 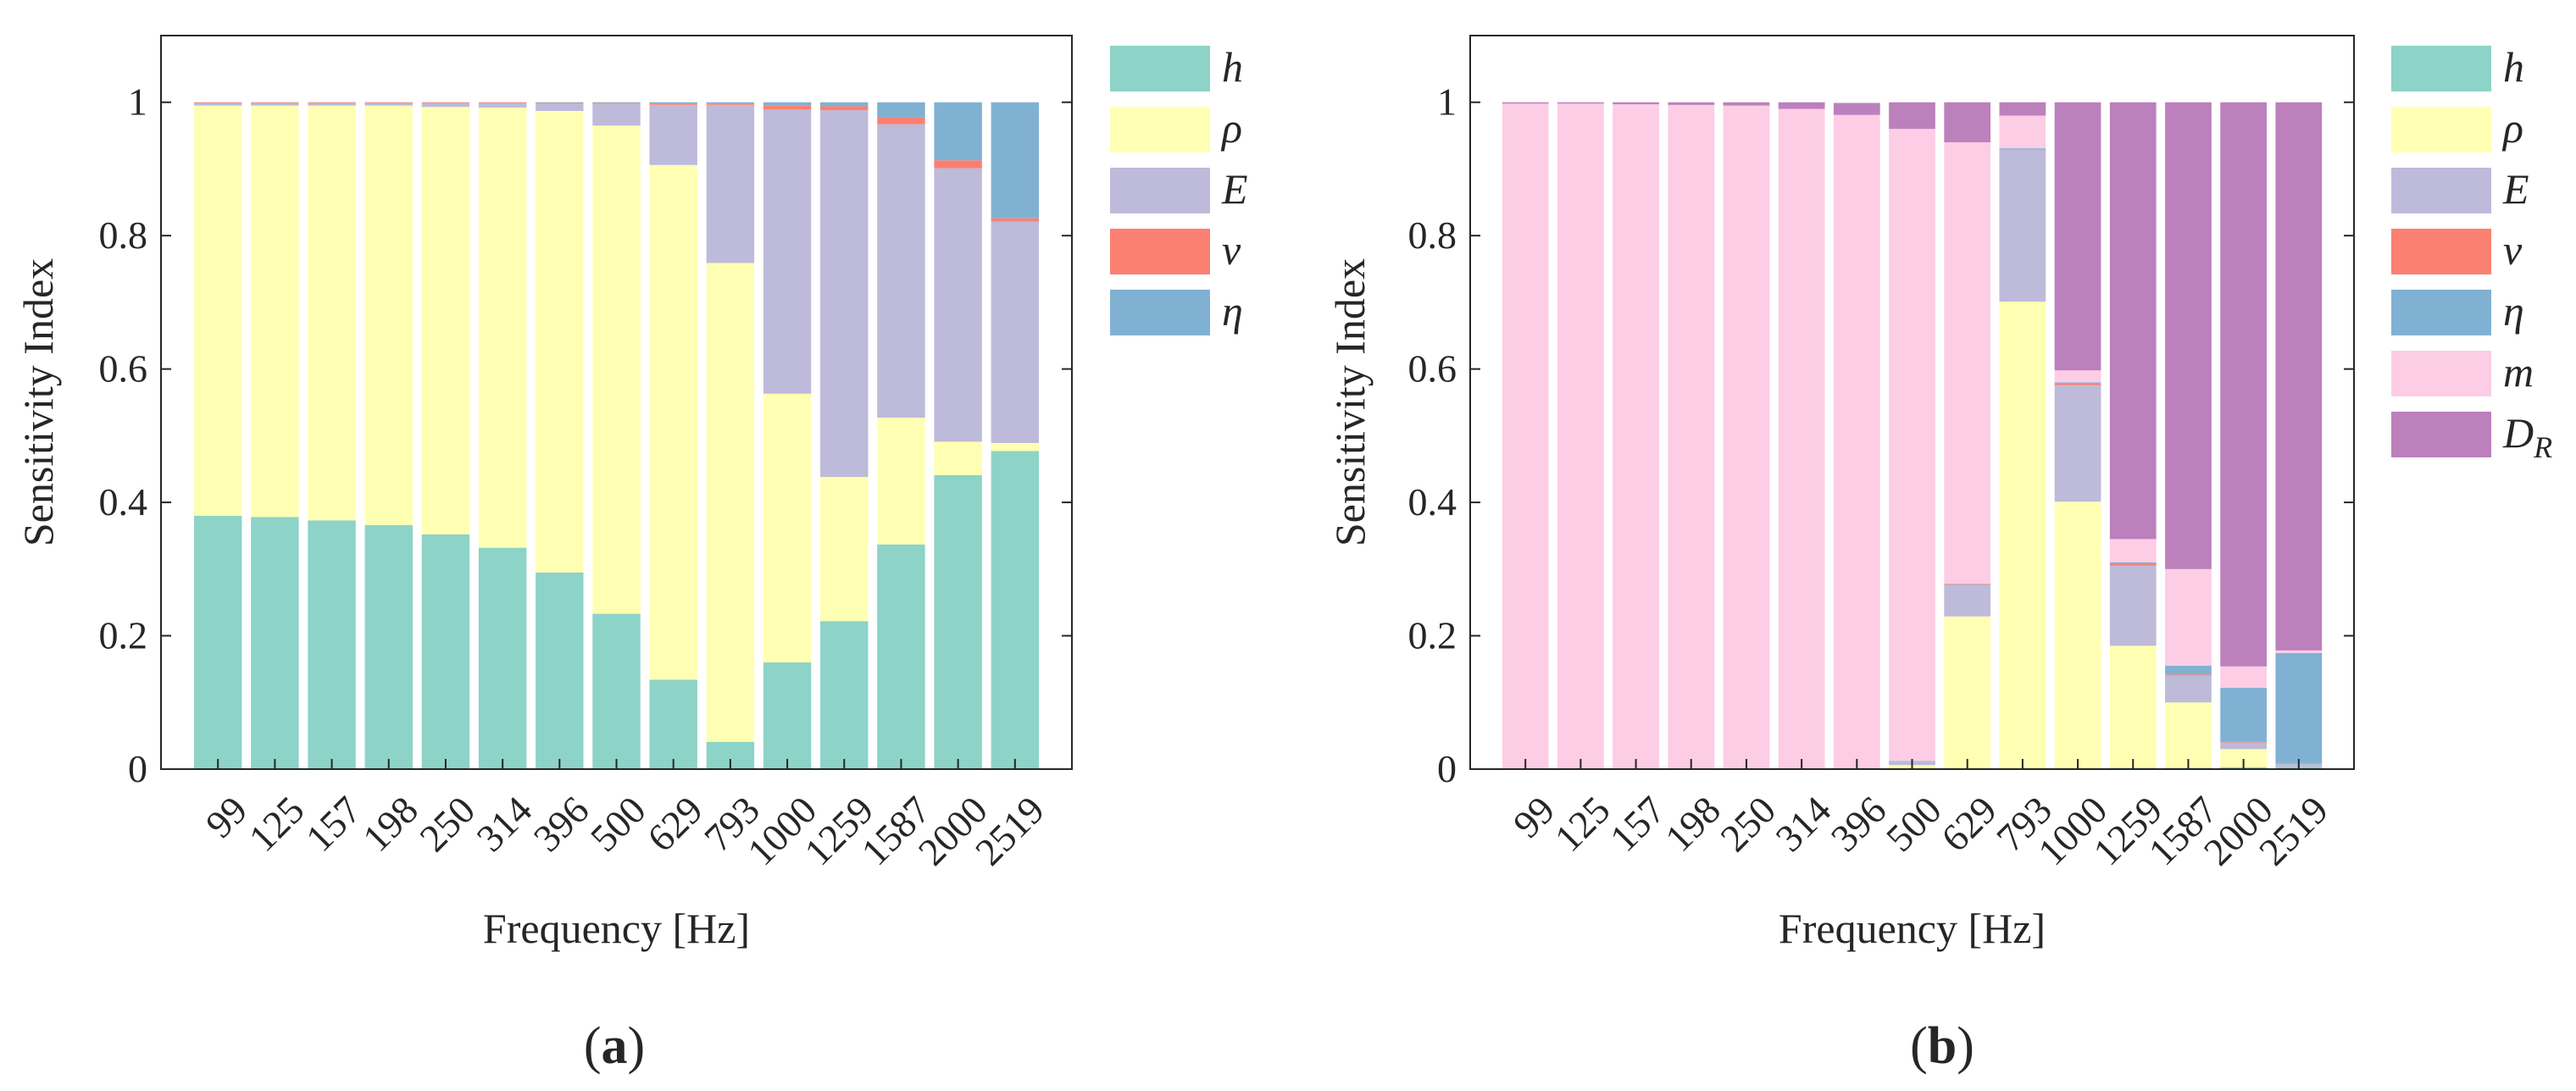 What do you see at coordinates (614, 1046) in the screenshot?
I see `panel-label-a: (a)` at bounding box center [614, 1046].